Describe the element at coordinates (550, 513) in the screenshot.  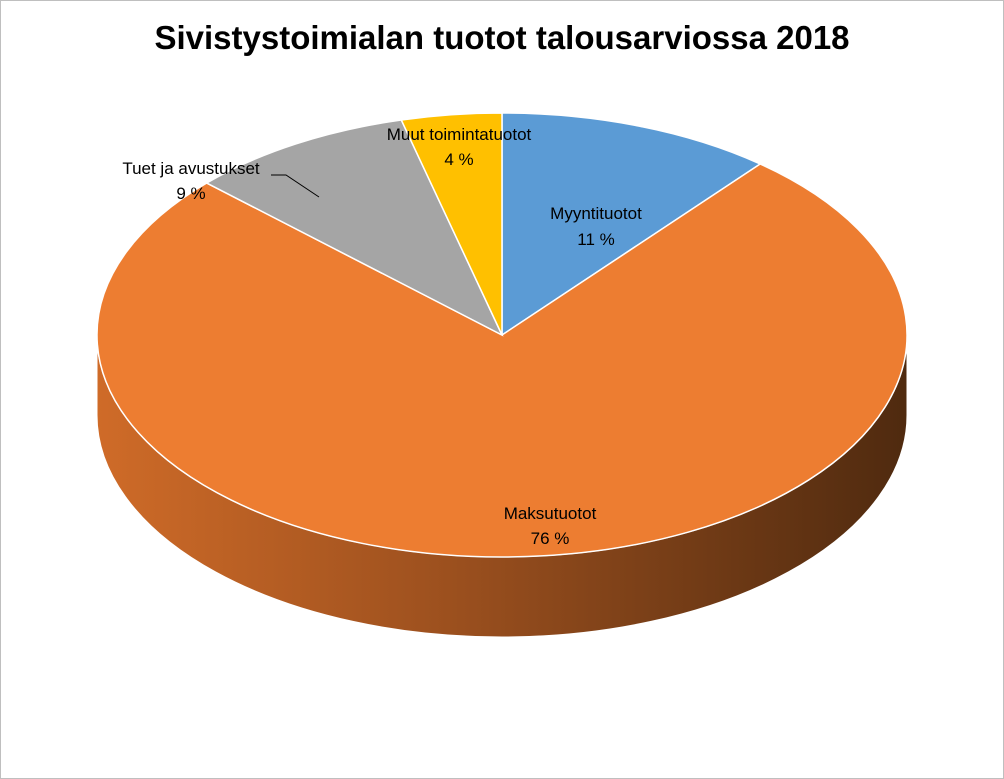
I see `slice-name-maksutuotot: Maksutuotot` at that location.